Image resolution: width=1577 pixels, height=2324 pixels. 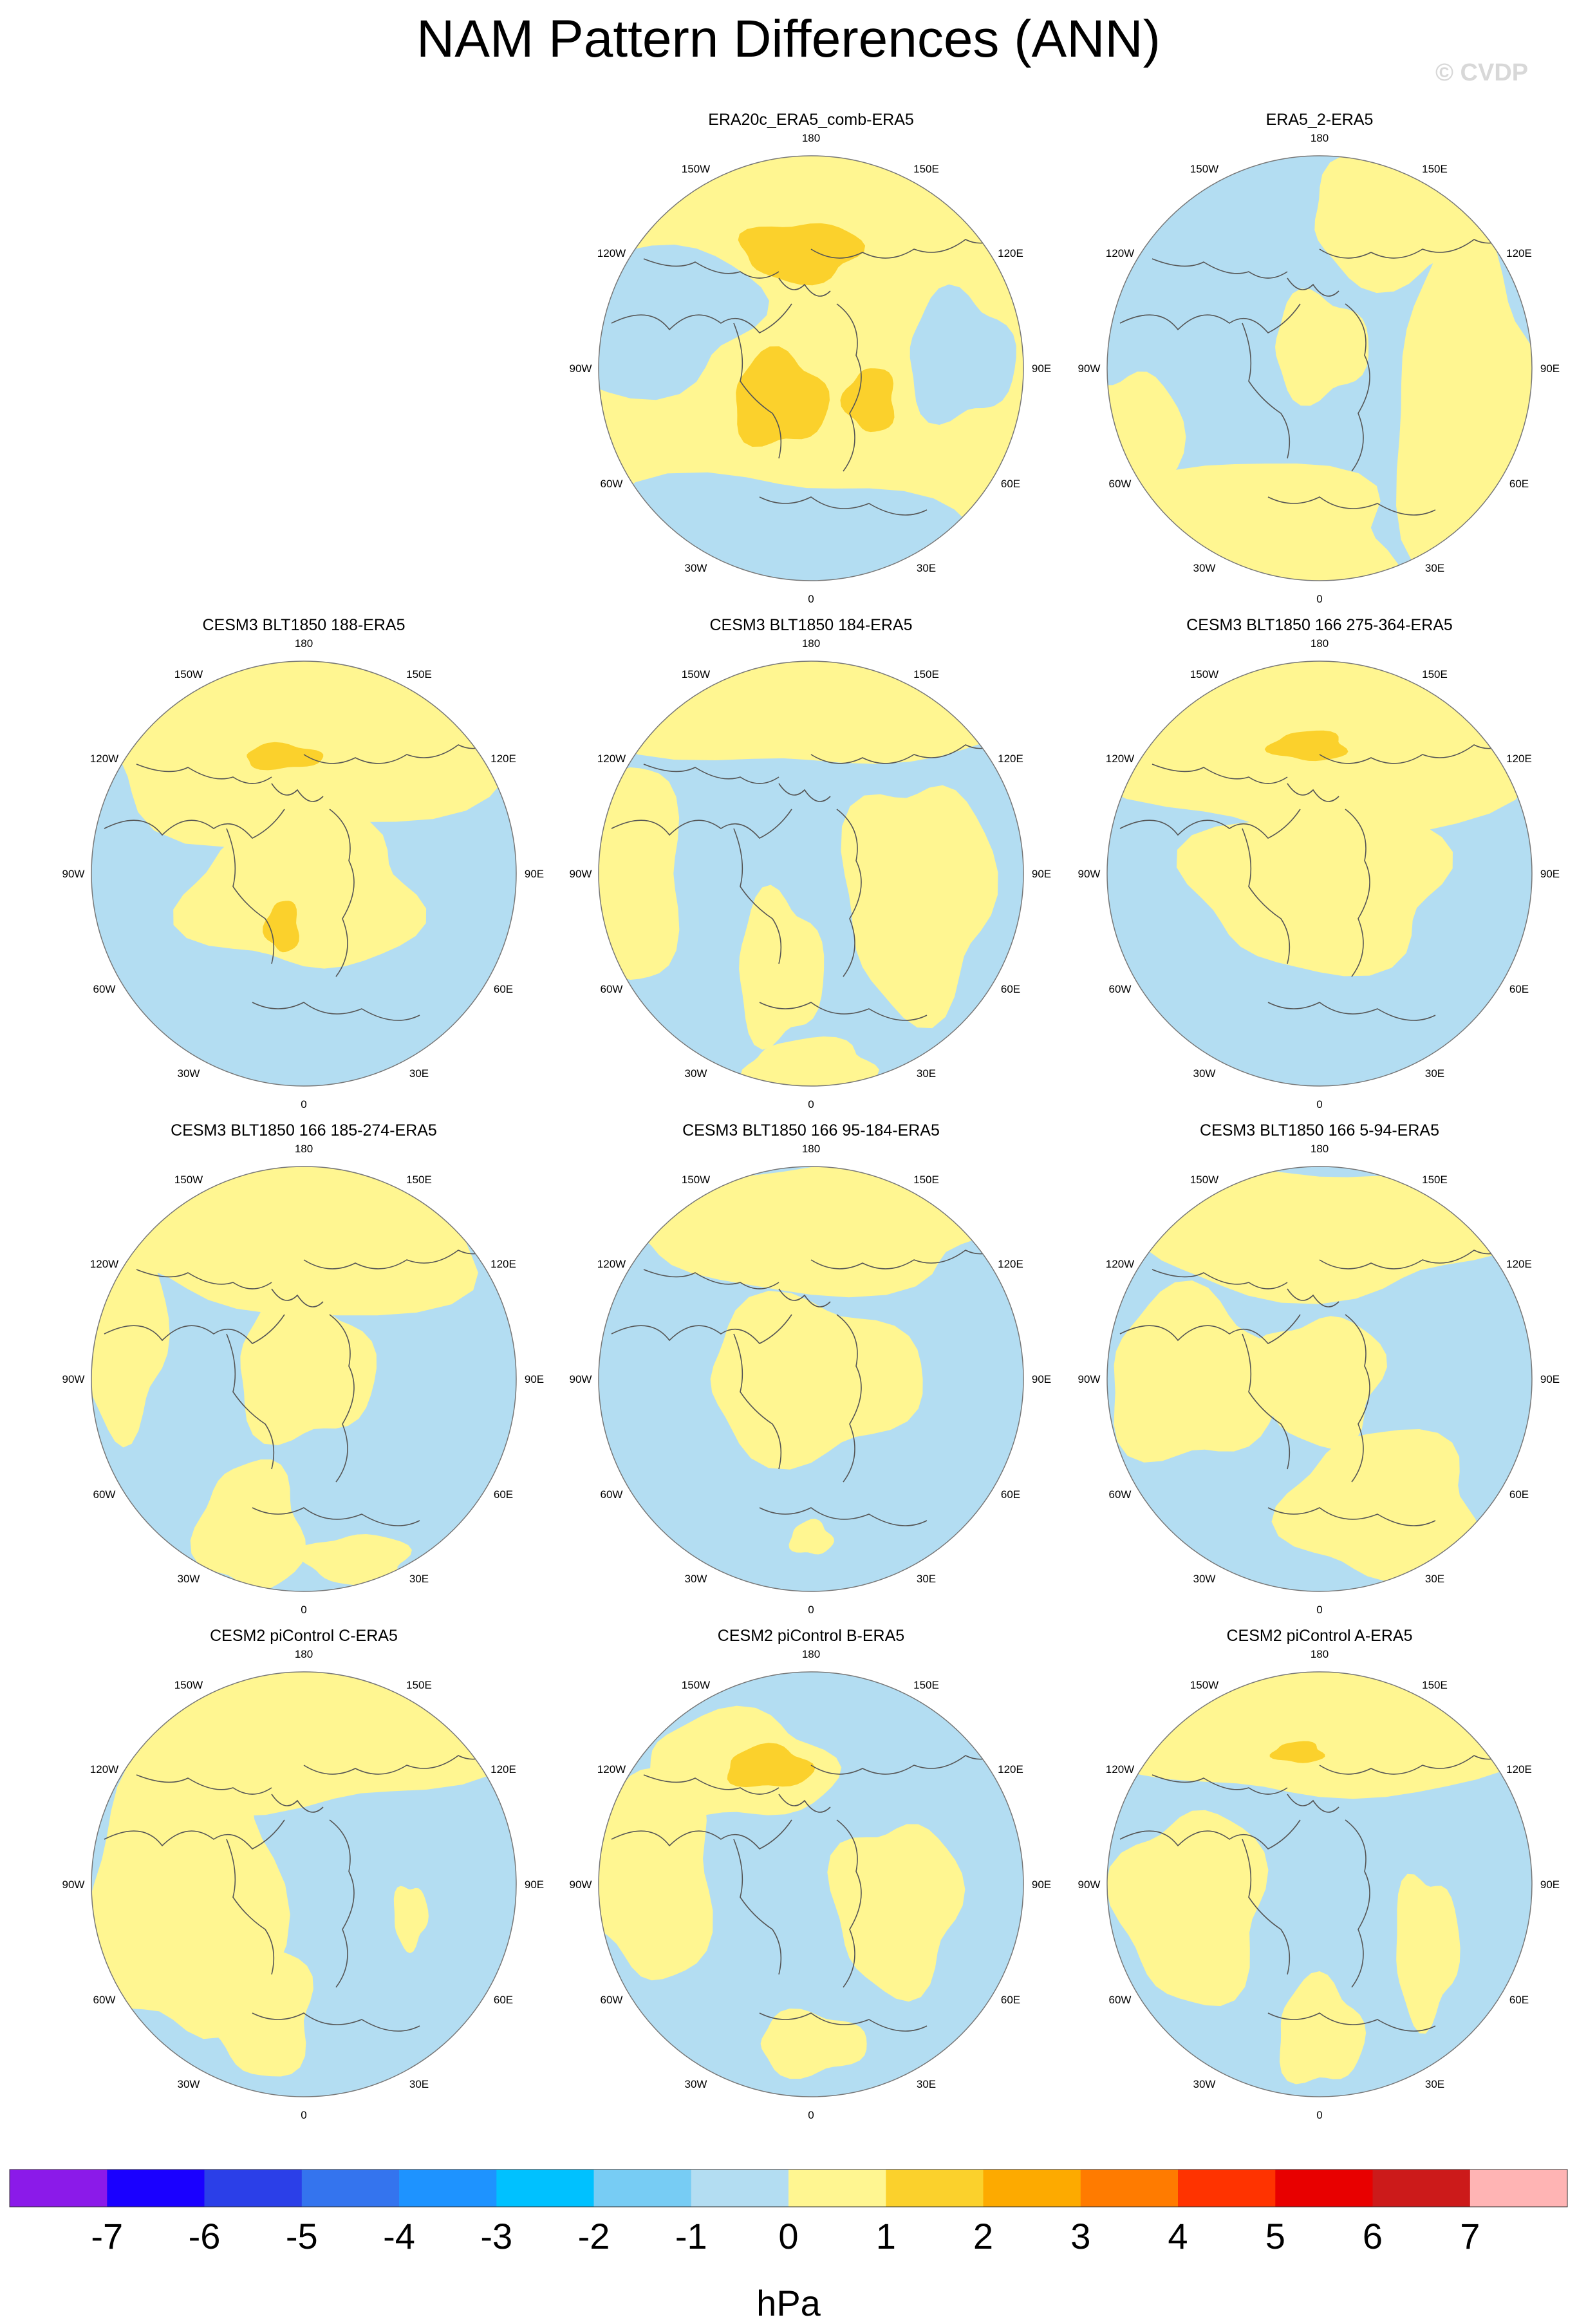 What do you see at coordinates (811, 120) in the screenshot?
I see `panel-title: ERA20c_ERA5_comb-ERA5` at bounding box center [811, 120].